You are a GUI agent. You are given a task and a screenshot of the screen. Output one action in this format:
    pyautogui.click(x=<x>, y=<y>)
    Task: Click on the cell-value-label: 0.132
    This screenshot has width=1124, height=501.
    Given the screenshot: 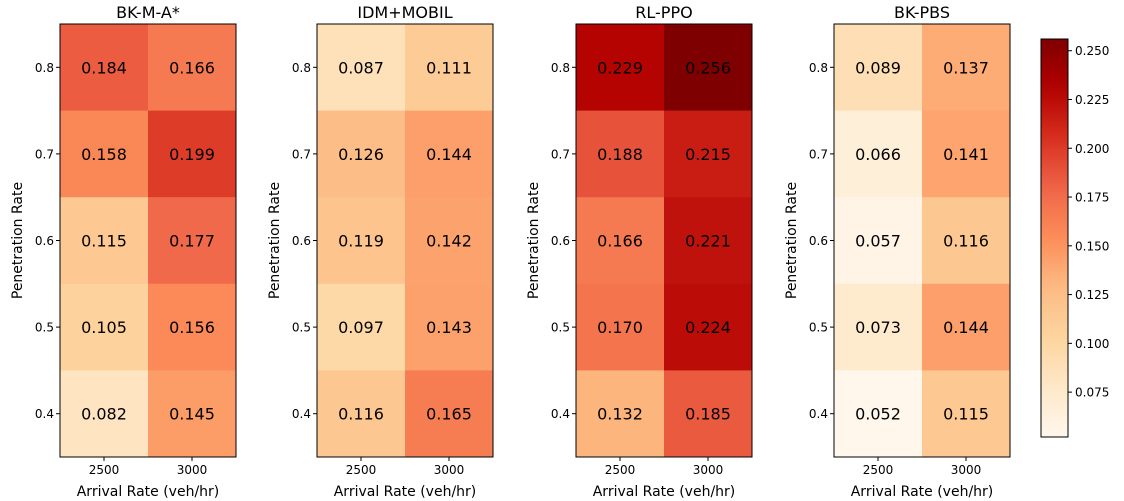 What is the action you would take?
    pyautogui.click(x=620, y=414)
    